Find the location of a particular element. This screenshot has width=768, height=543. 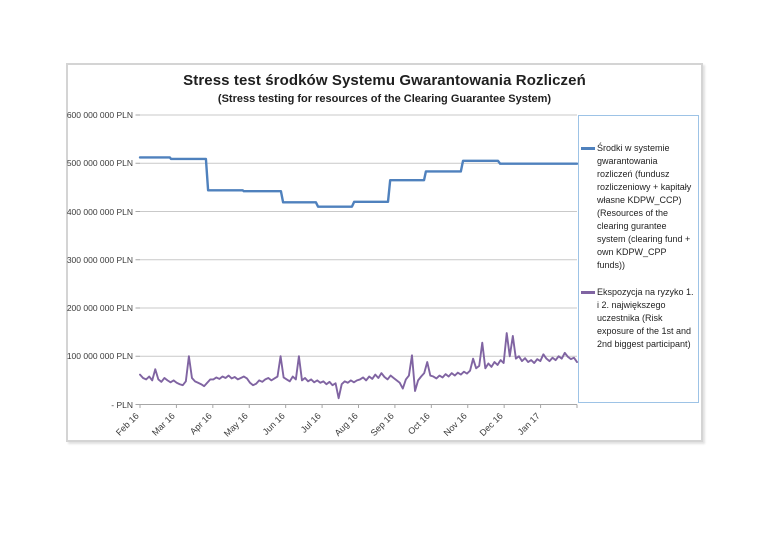

x-axis-label: Sep 16 is located at coordinates (382, 424).